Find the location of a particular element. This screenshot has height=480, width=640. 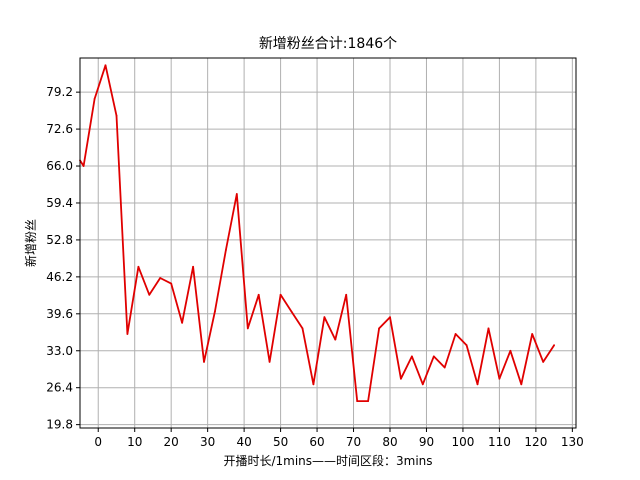

x-tick-label: 130 is located at coordinates (572, 442).